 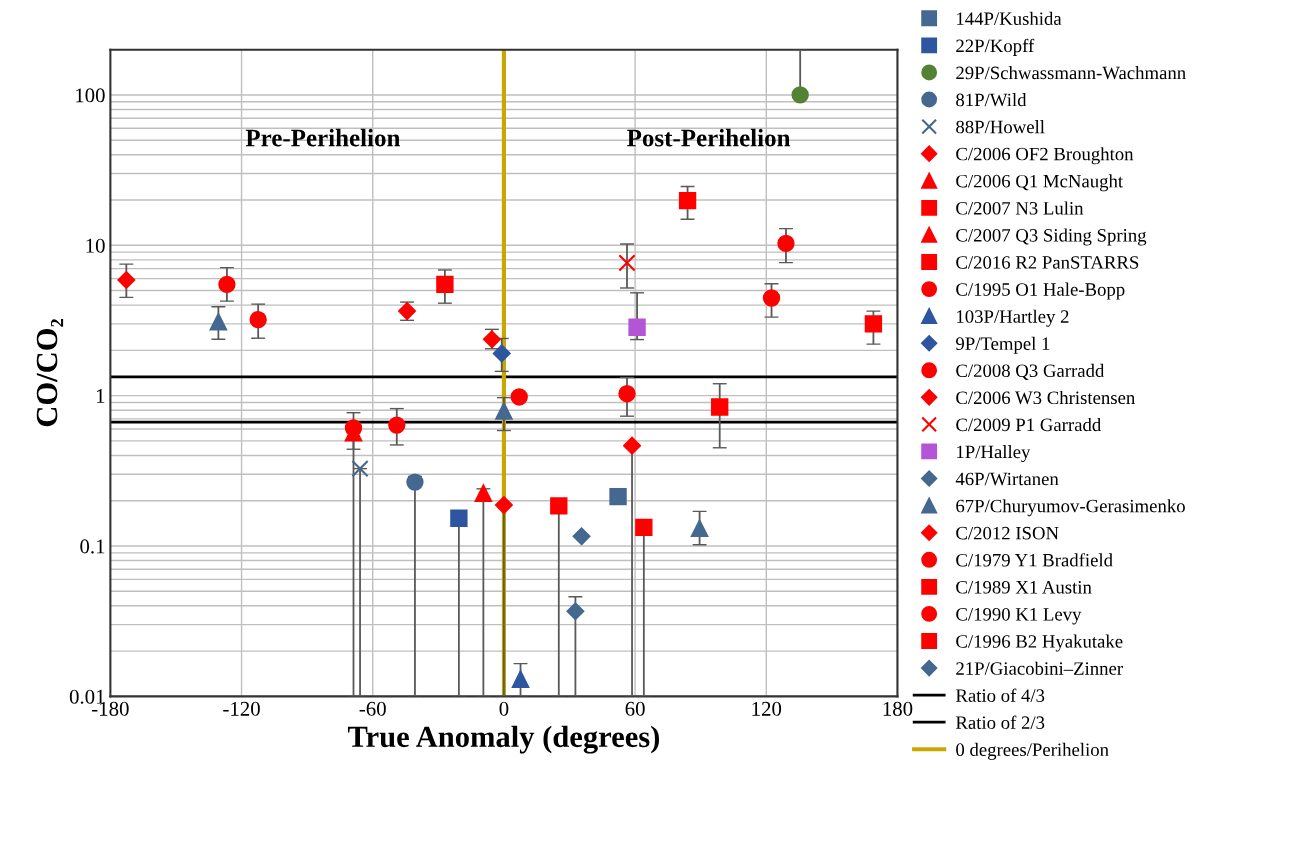 I want to click on legend-label: C/2007 N3 Lulin, so click(x=1020, y=208).